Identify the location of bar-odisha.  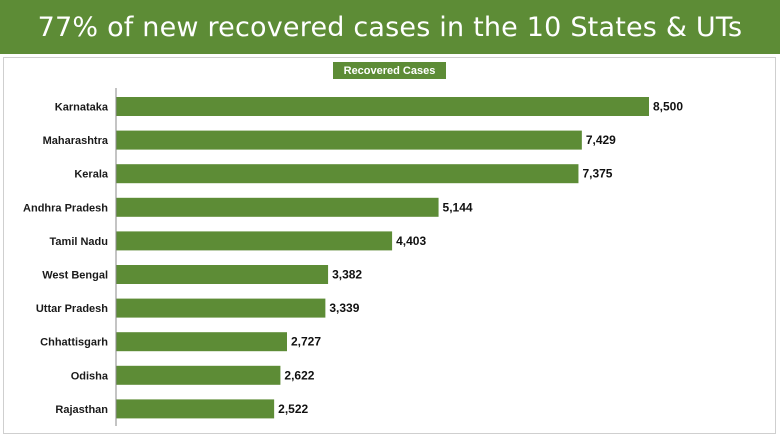
(198, 375).